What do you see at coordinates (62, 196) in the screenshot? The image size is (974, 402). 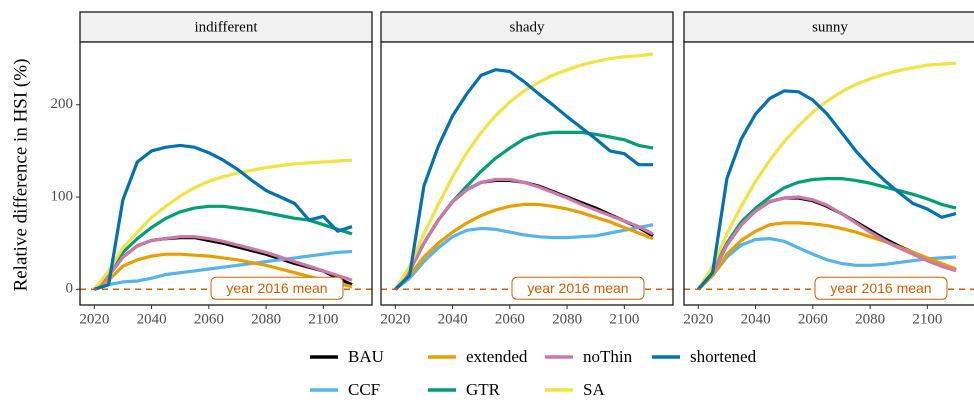 I see `y-tick-label: 100` at bounding box center [62, 196].